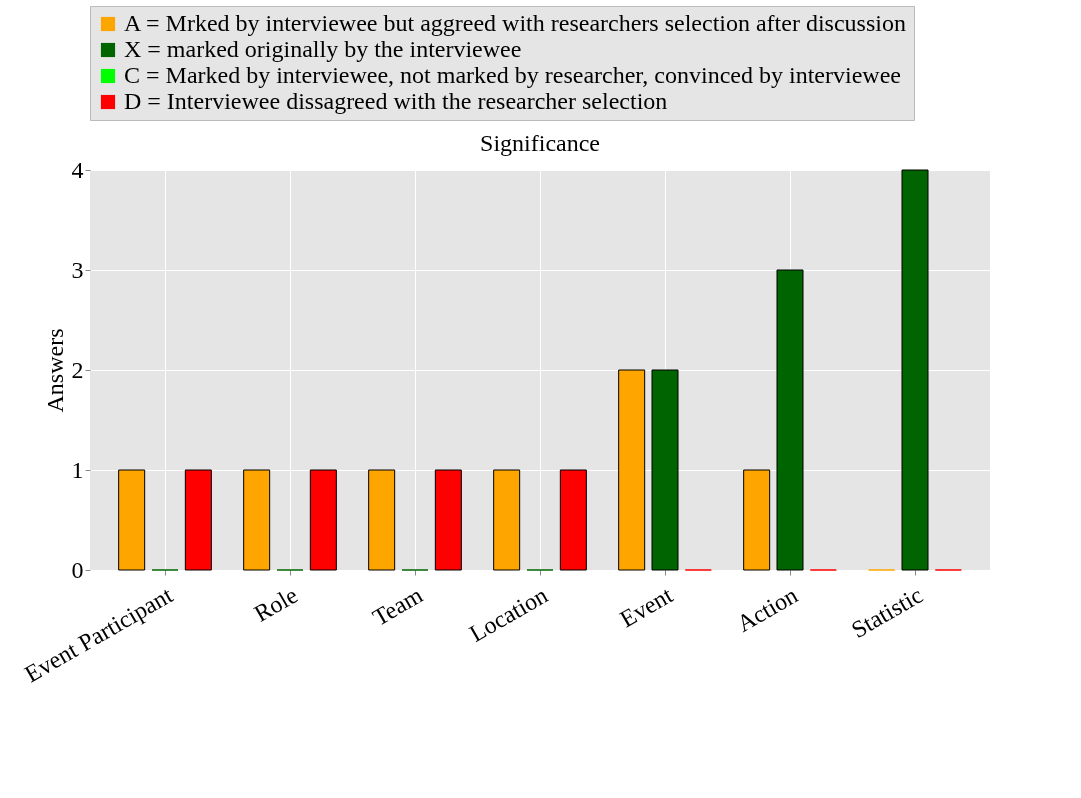 Image resolution: width=1081 pixels, height=798 pixels. I want to click on chart-title: Significance, so click(540, 143).